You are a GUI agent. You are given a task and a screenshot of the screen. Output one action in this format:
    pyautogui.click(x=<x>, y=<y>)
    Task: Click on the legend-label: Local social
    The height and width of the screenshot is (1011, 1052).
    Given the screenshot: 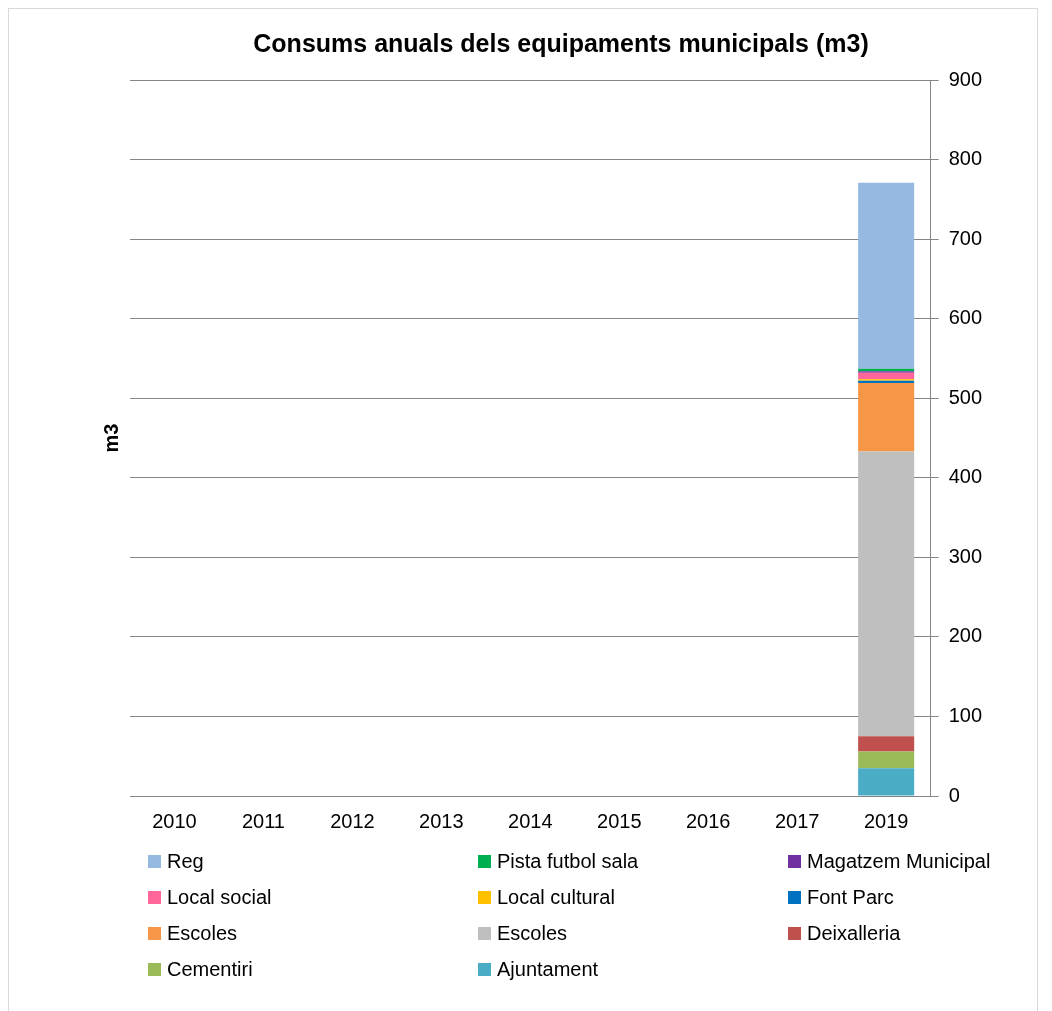 What is the action you would take?
    pyautogui.click(x=219, y=897)
    